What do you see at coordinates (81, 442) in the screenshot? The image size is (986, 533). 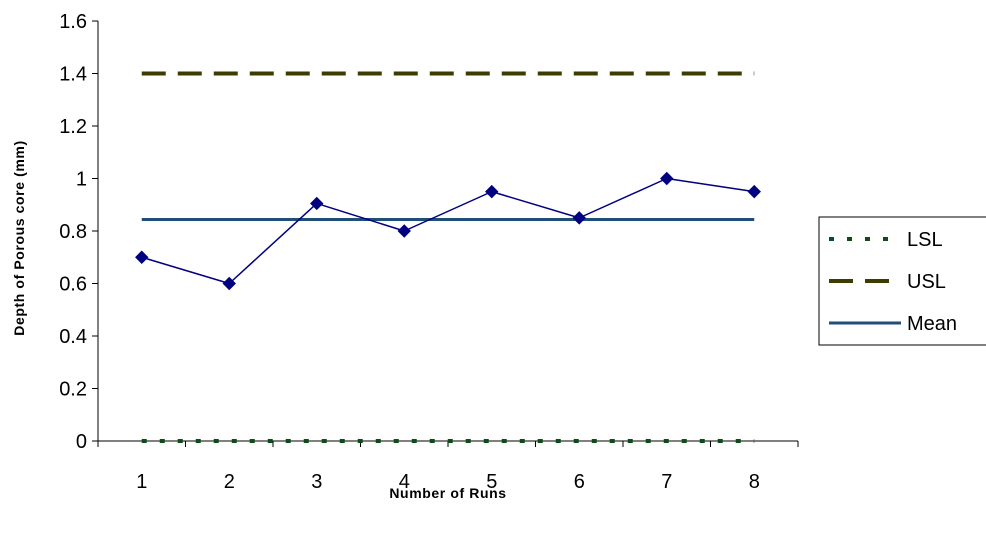 I see `y-tick-label-0: 0` at bounding box center [81, 442].